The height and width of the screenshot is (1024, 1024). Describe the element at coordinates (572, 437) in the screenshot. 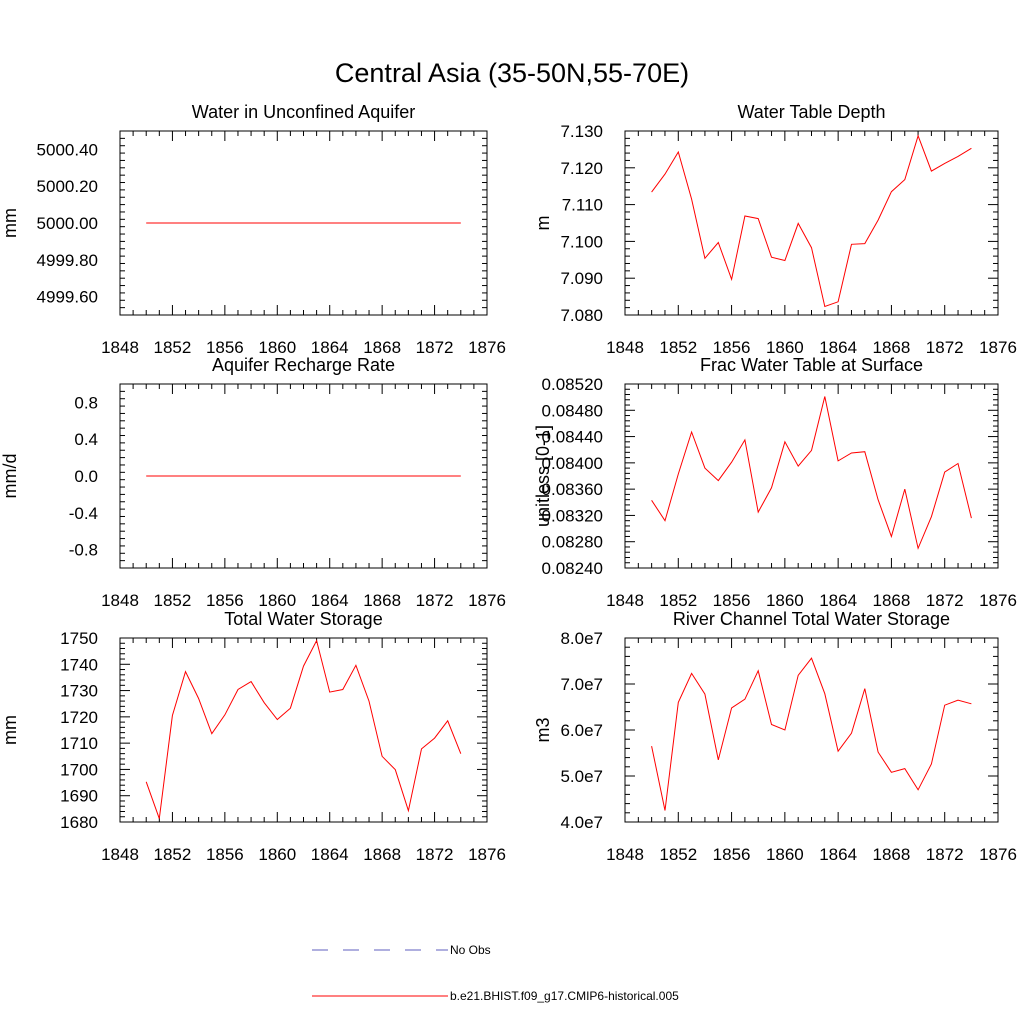

I see `y-tick-label: 0.08440` at that location.